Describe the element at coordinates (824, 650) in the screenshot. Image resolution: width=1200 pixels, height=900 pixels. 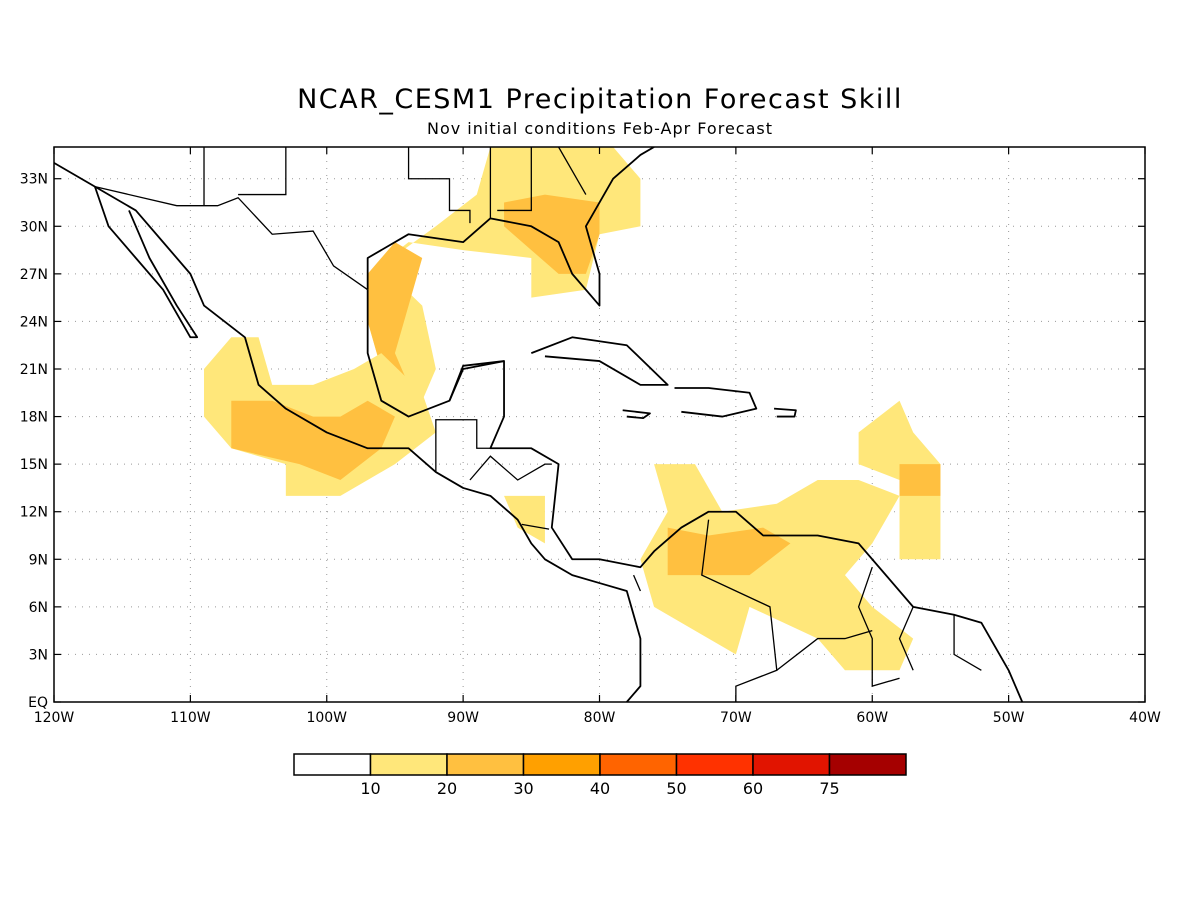
I see `border-brazil-venezuela` at that location.